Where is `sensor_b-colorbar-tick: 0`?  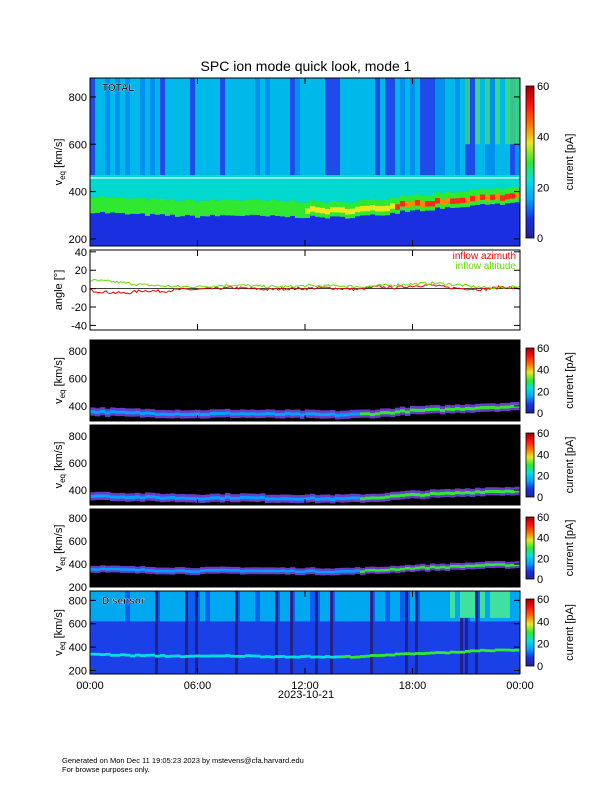 sensor_b-colorbar-tick: 0 is located at coordinates (540, 498).